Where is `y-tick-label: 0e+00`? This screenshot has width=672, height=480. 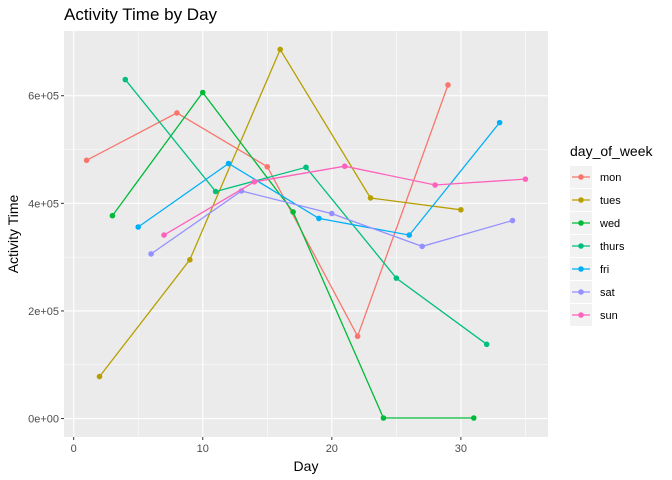 y-tick-label: 0e+00 is located at coordinates (43, 420).